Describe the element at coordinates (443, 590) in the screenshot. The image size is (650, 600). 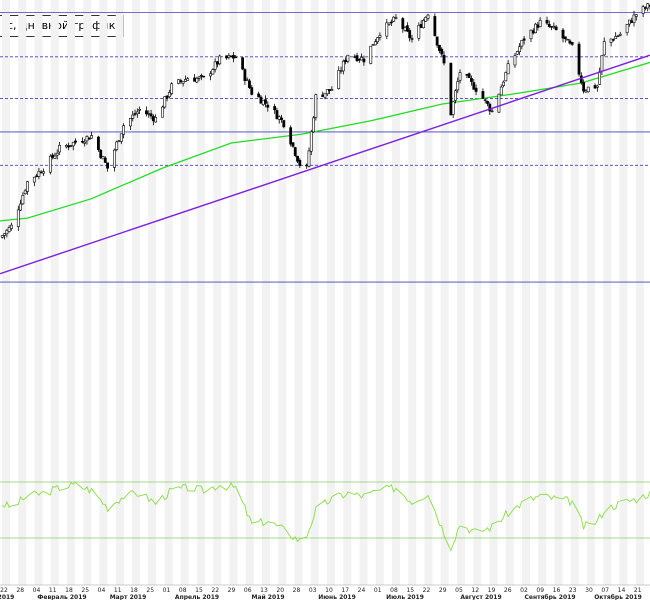
I see `x-tick-label: 29` at that location.